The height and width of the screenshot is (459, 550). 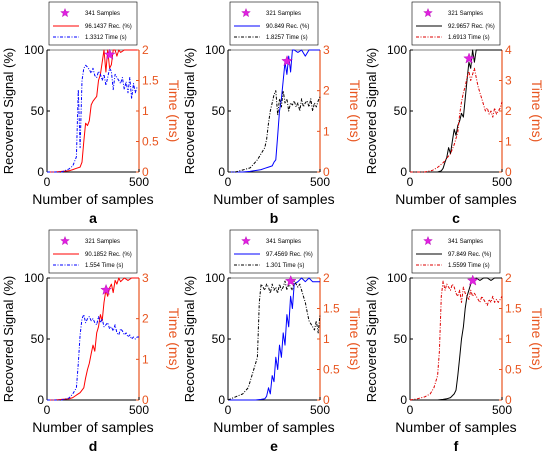 What do you see at coordinates (471, 27) in the screenshot?
I see `legend-rec-label: 92.9657 Rec. (%)` at bounding box center [471, 27].